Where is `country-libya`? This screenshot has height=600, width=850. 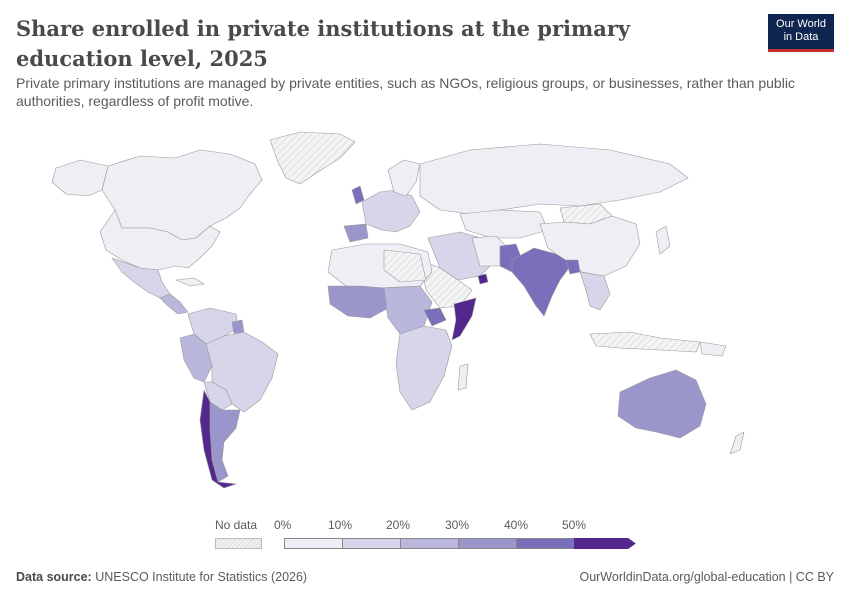
country-libya is located at coordinates (405, 266).